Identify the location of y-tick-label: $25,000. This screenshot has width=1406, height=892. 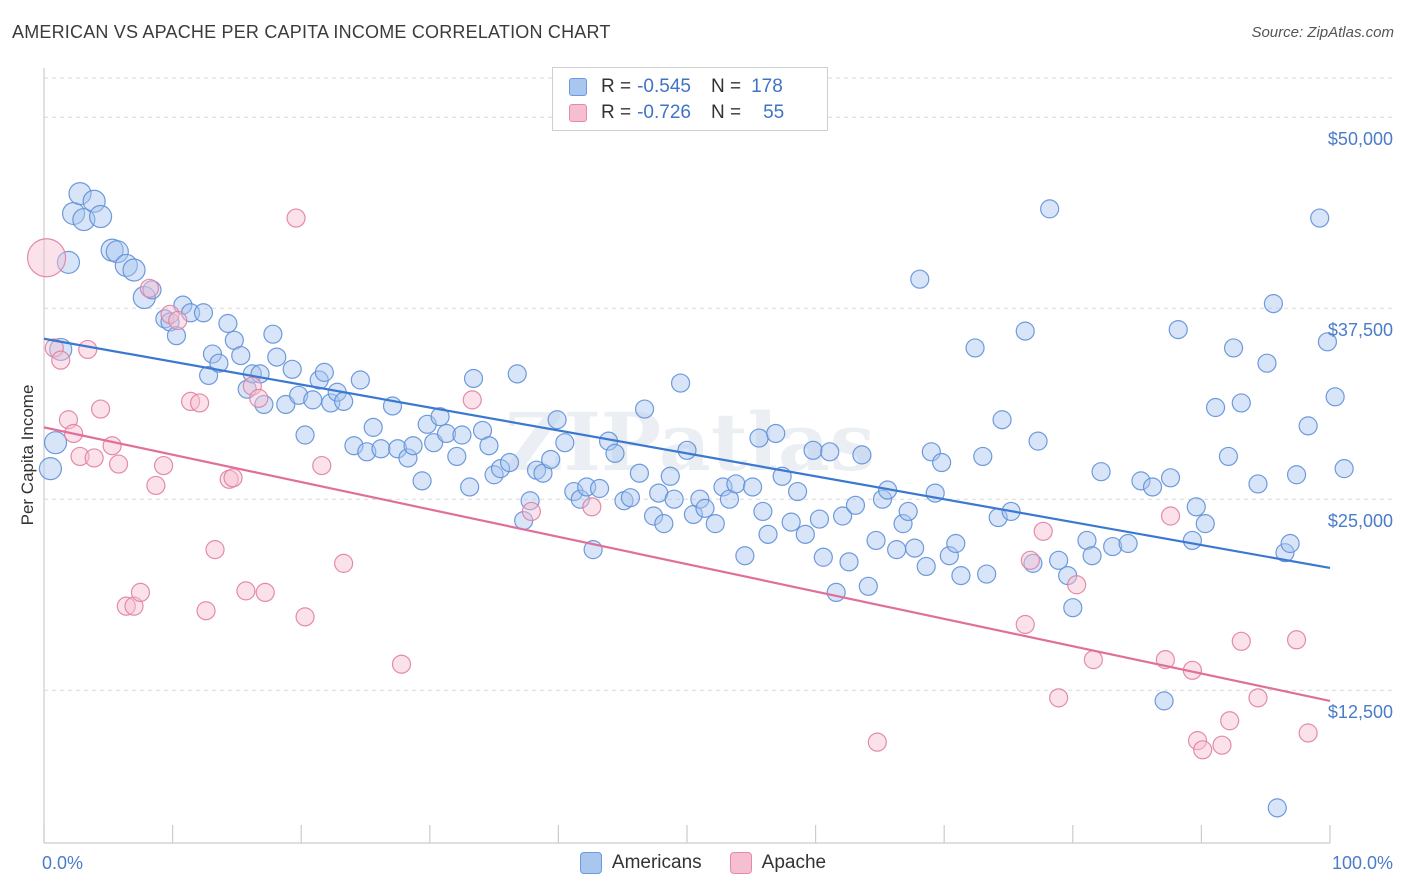
(1360, 521).